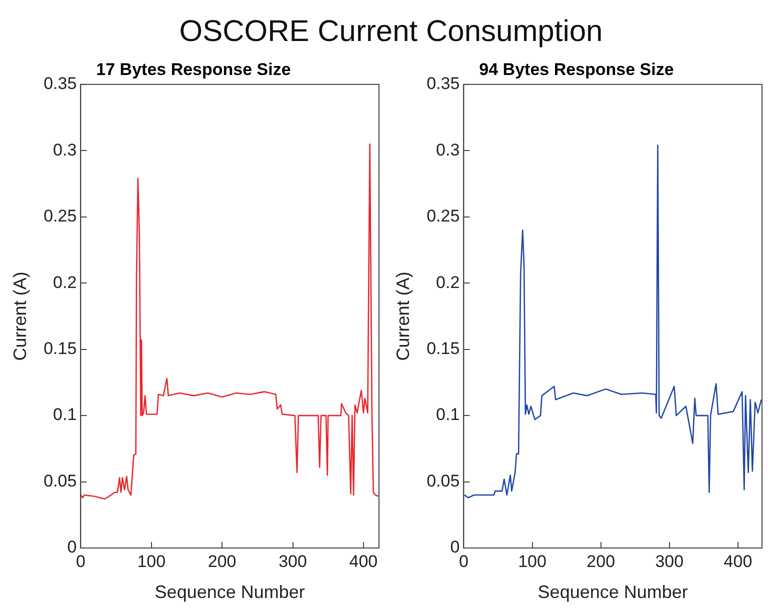 The width and height of the screenshot is (782, 614). Describe the element at coordinates (193, 69) in the screenshot. I see `chart-title: 17 Bytes Response Size` at that location.